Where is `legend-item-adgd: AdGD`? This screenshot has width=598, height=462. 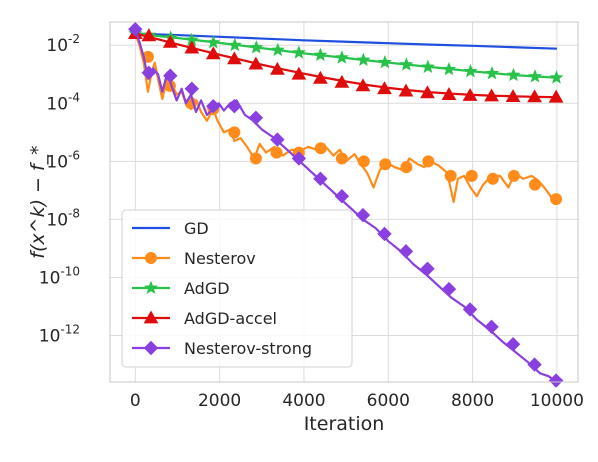
legend-item-adgd: AdGD is located at coordinates (181, 288).